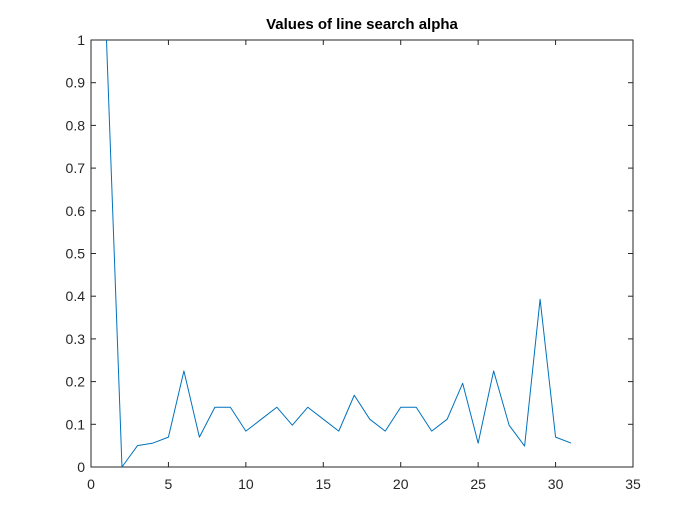  What do you see at coordinates (76, 168) in the screenshot?
I see `y-tick-label: 0.7` at bounding box center [76, 168].